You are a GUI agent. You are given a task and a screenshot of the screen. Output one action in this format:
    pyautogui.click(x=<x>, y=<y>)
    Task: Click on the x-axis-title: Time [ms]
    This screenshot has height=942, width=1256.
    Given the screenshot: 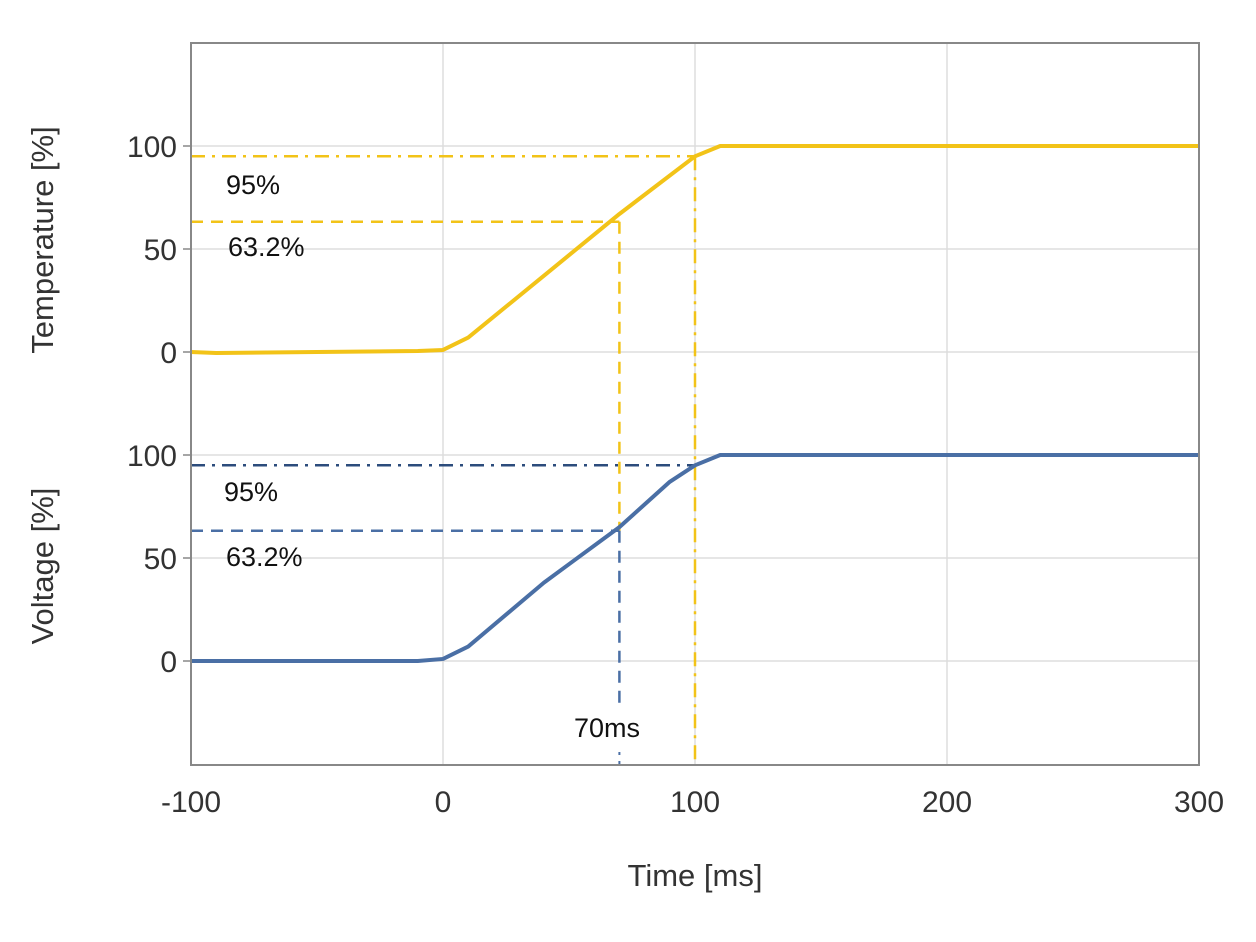 What is the action you would take?
    pyautogui.click(x=695, y=875)
    